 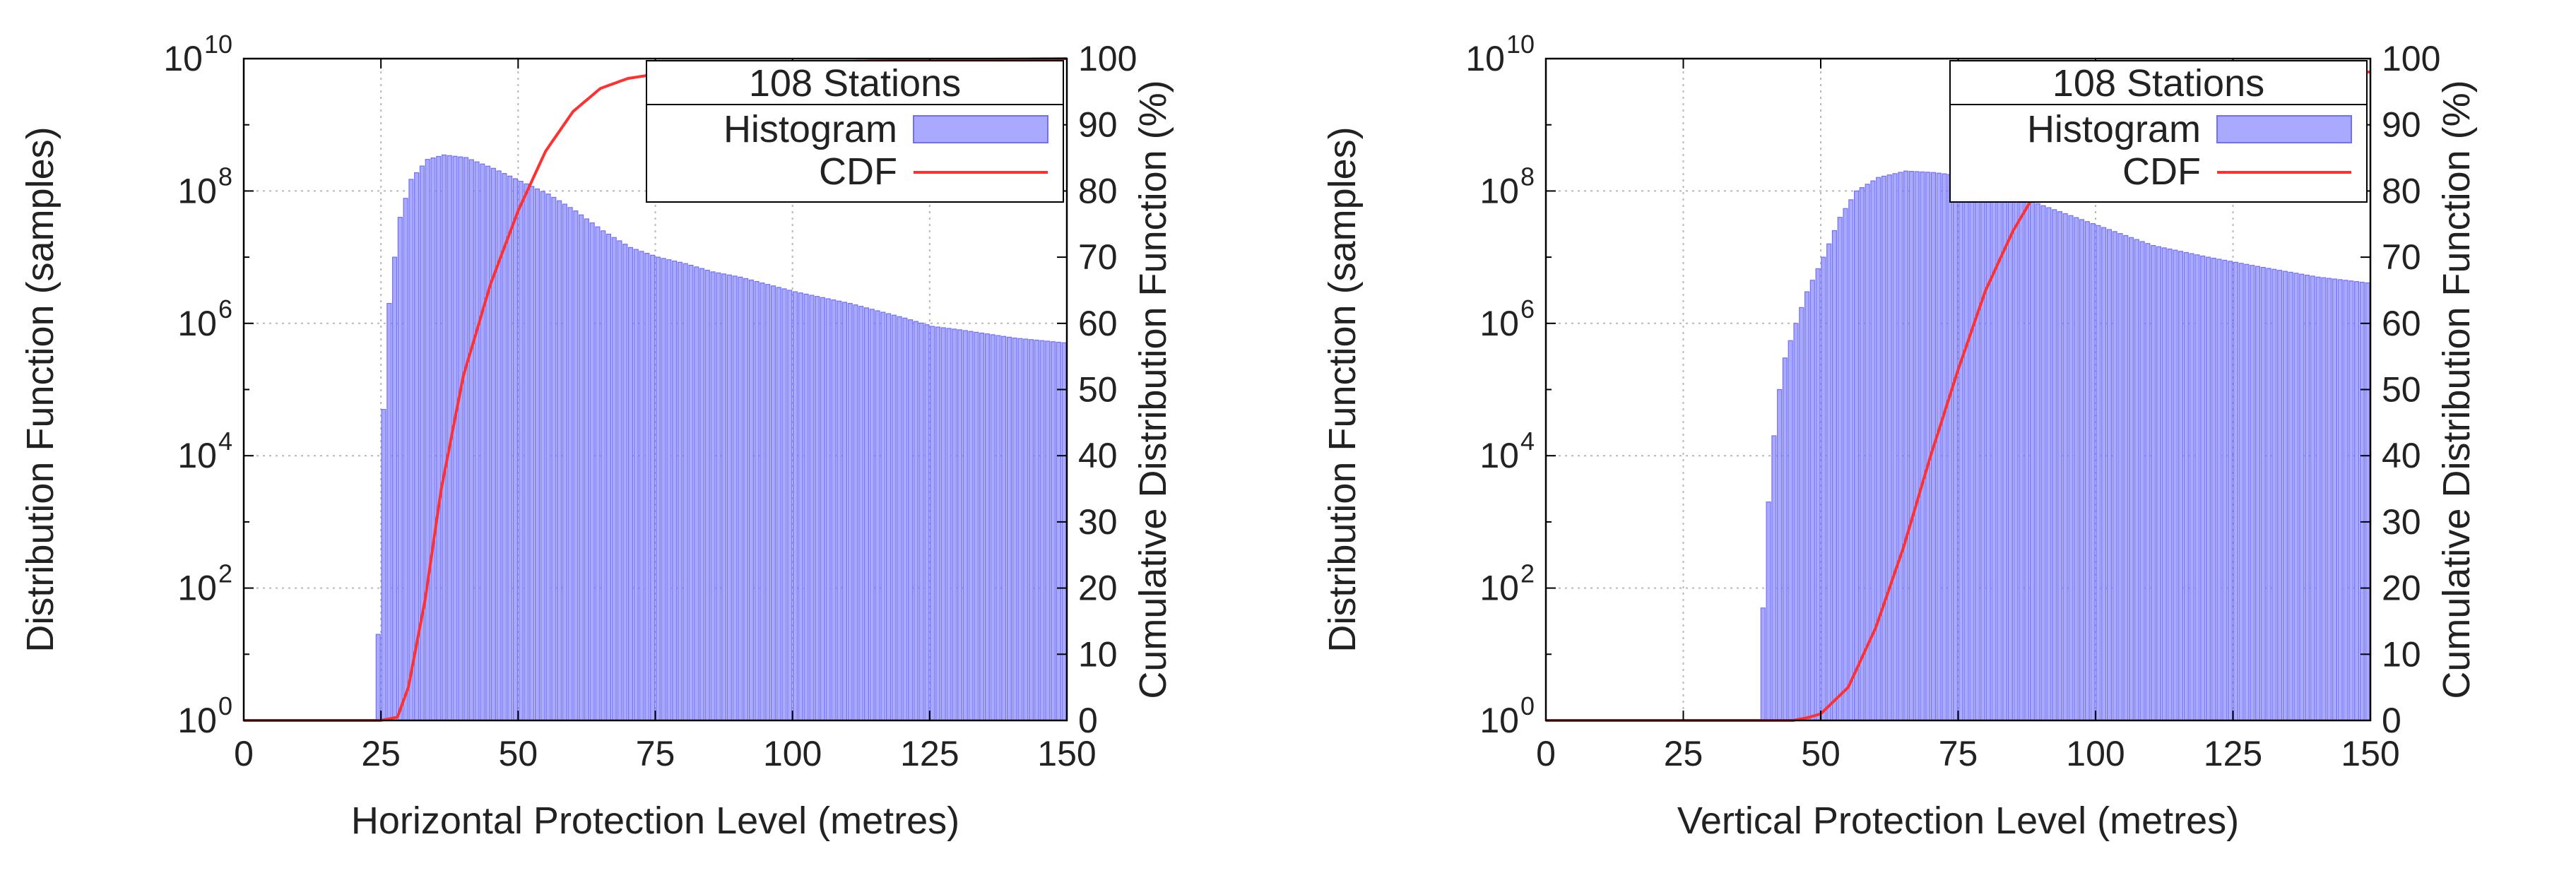 What do you see at coordinates (1342, 389) in the screenshot?
I see `y-axis-label: Distribution Function (samples)` at bounding box center [1342, 389].